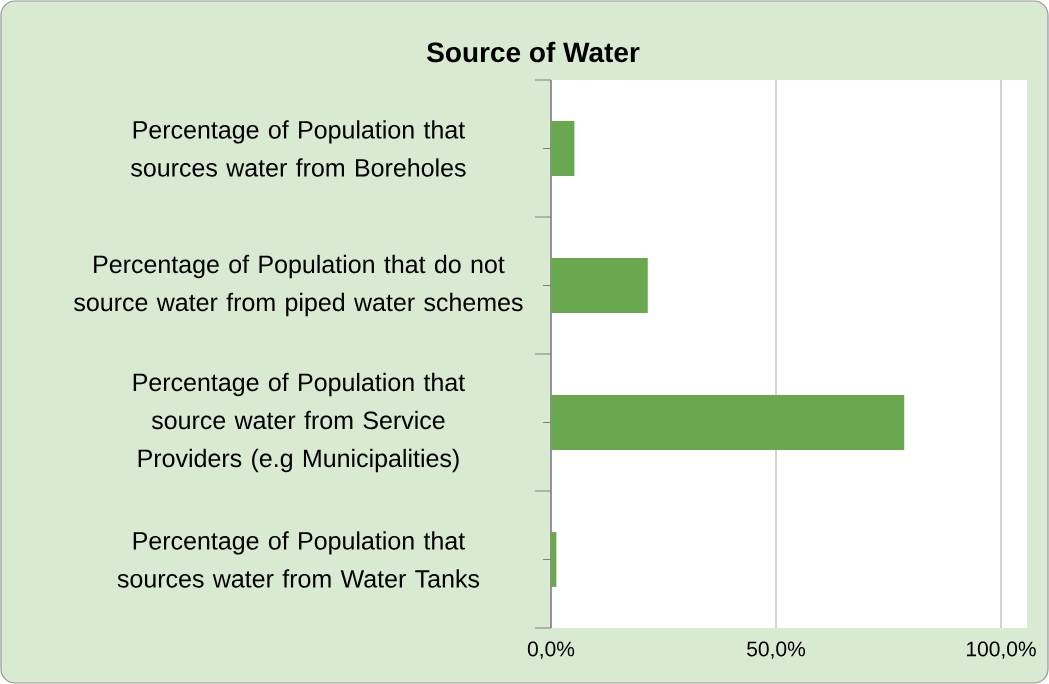 This screenshot has height=684, width=1049. What do you see at coordinates (298, 148) in the screenshot?
I see `y-tick-label: Percentage of Population that sources water from Boreholes` at bounding box center [298, 148].